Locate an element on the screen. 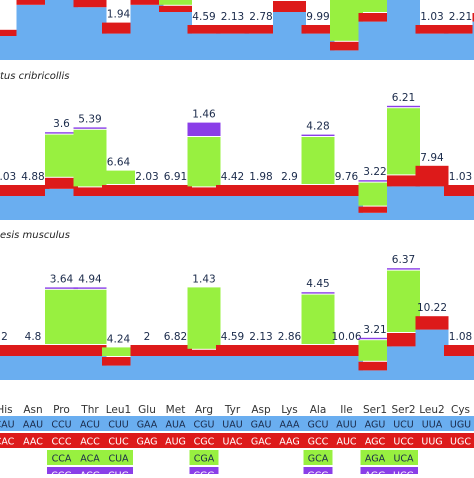 This screenshot has height=478, width=474. amino-acid-label: Cys is located at coordinates (460, 410).